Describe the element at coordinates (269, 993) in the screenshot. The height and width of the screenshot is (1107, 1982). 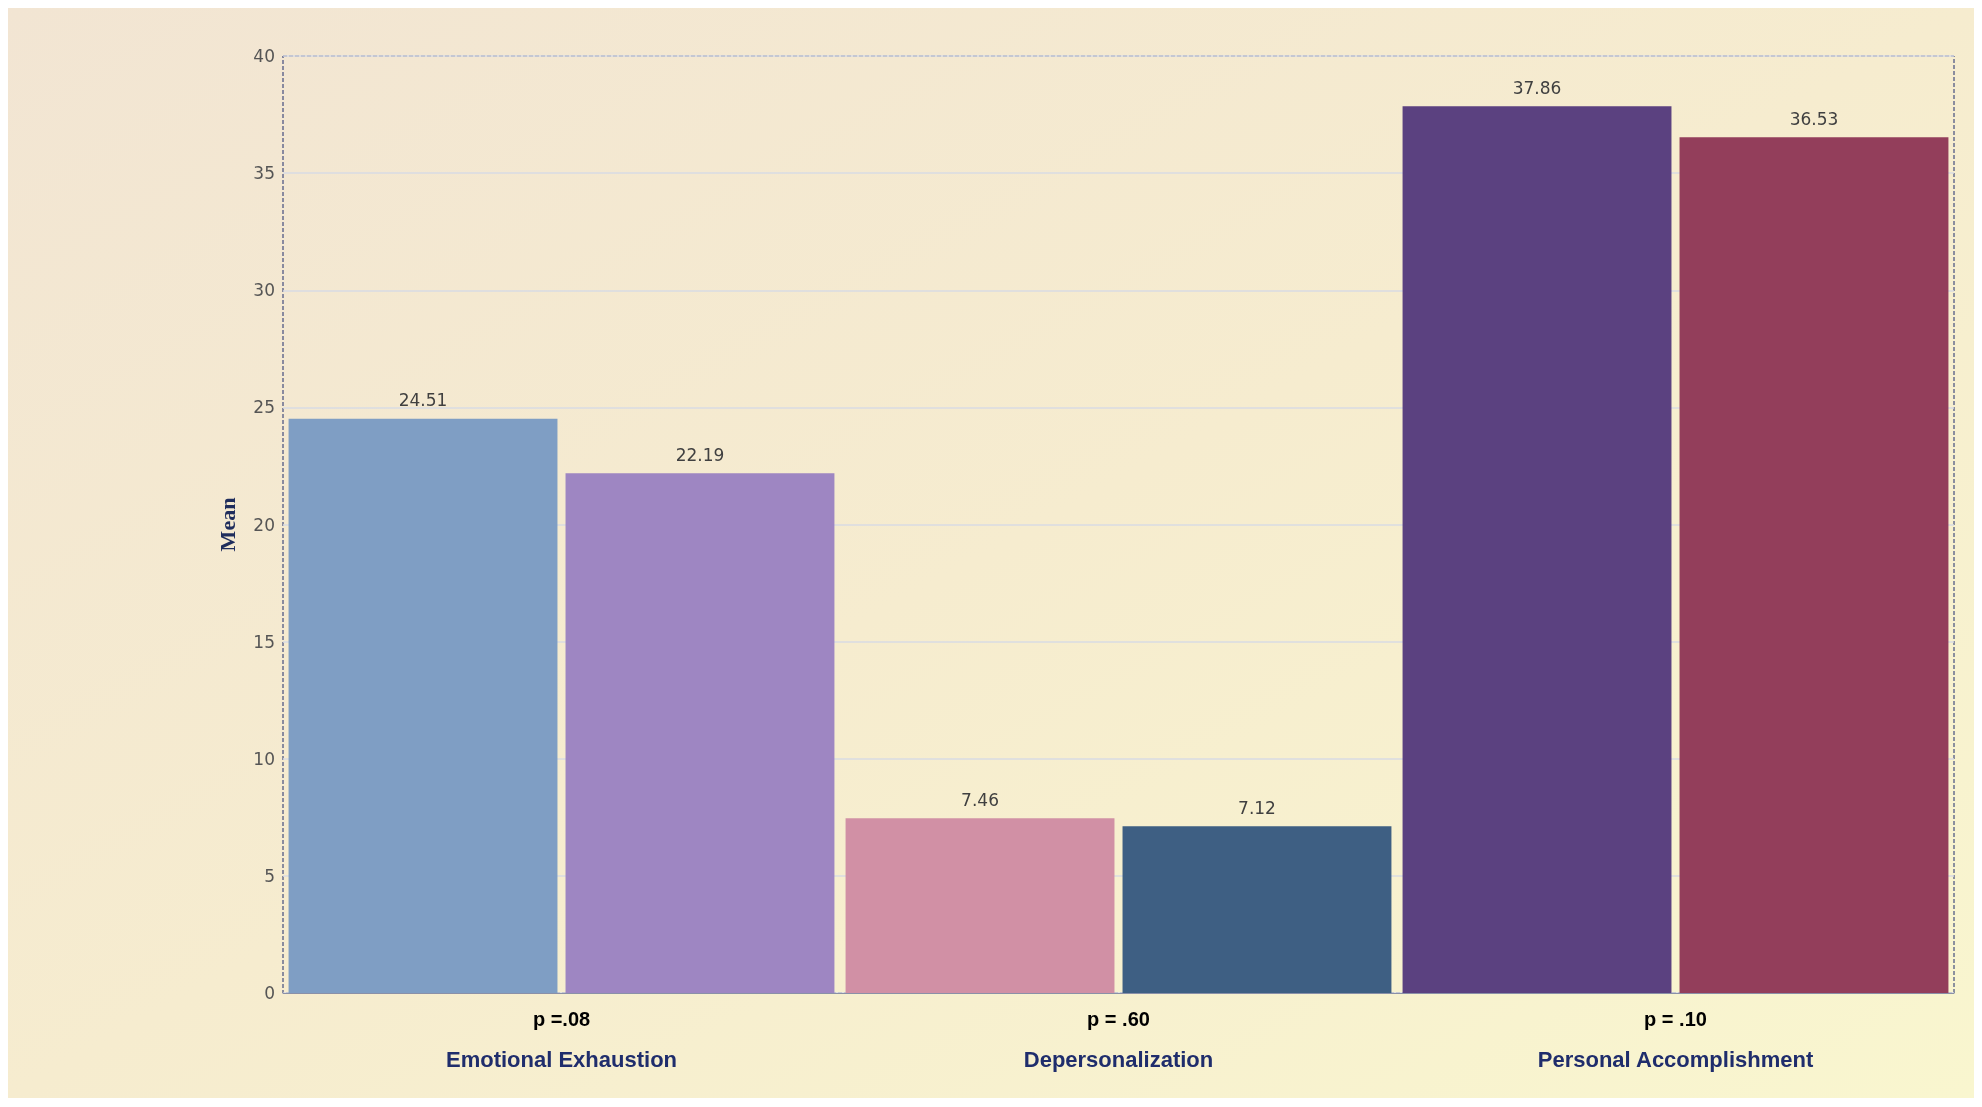
I see `y-tick-label: 0` at that location.